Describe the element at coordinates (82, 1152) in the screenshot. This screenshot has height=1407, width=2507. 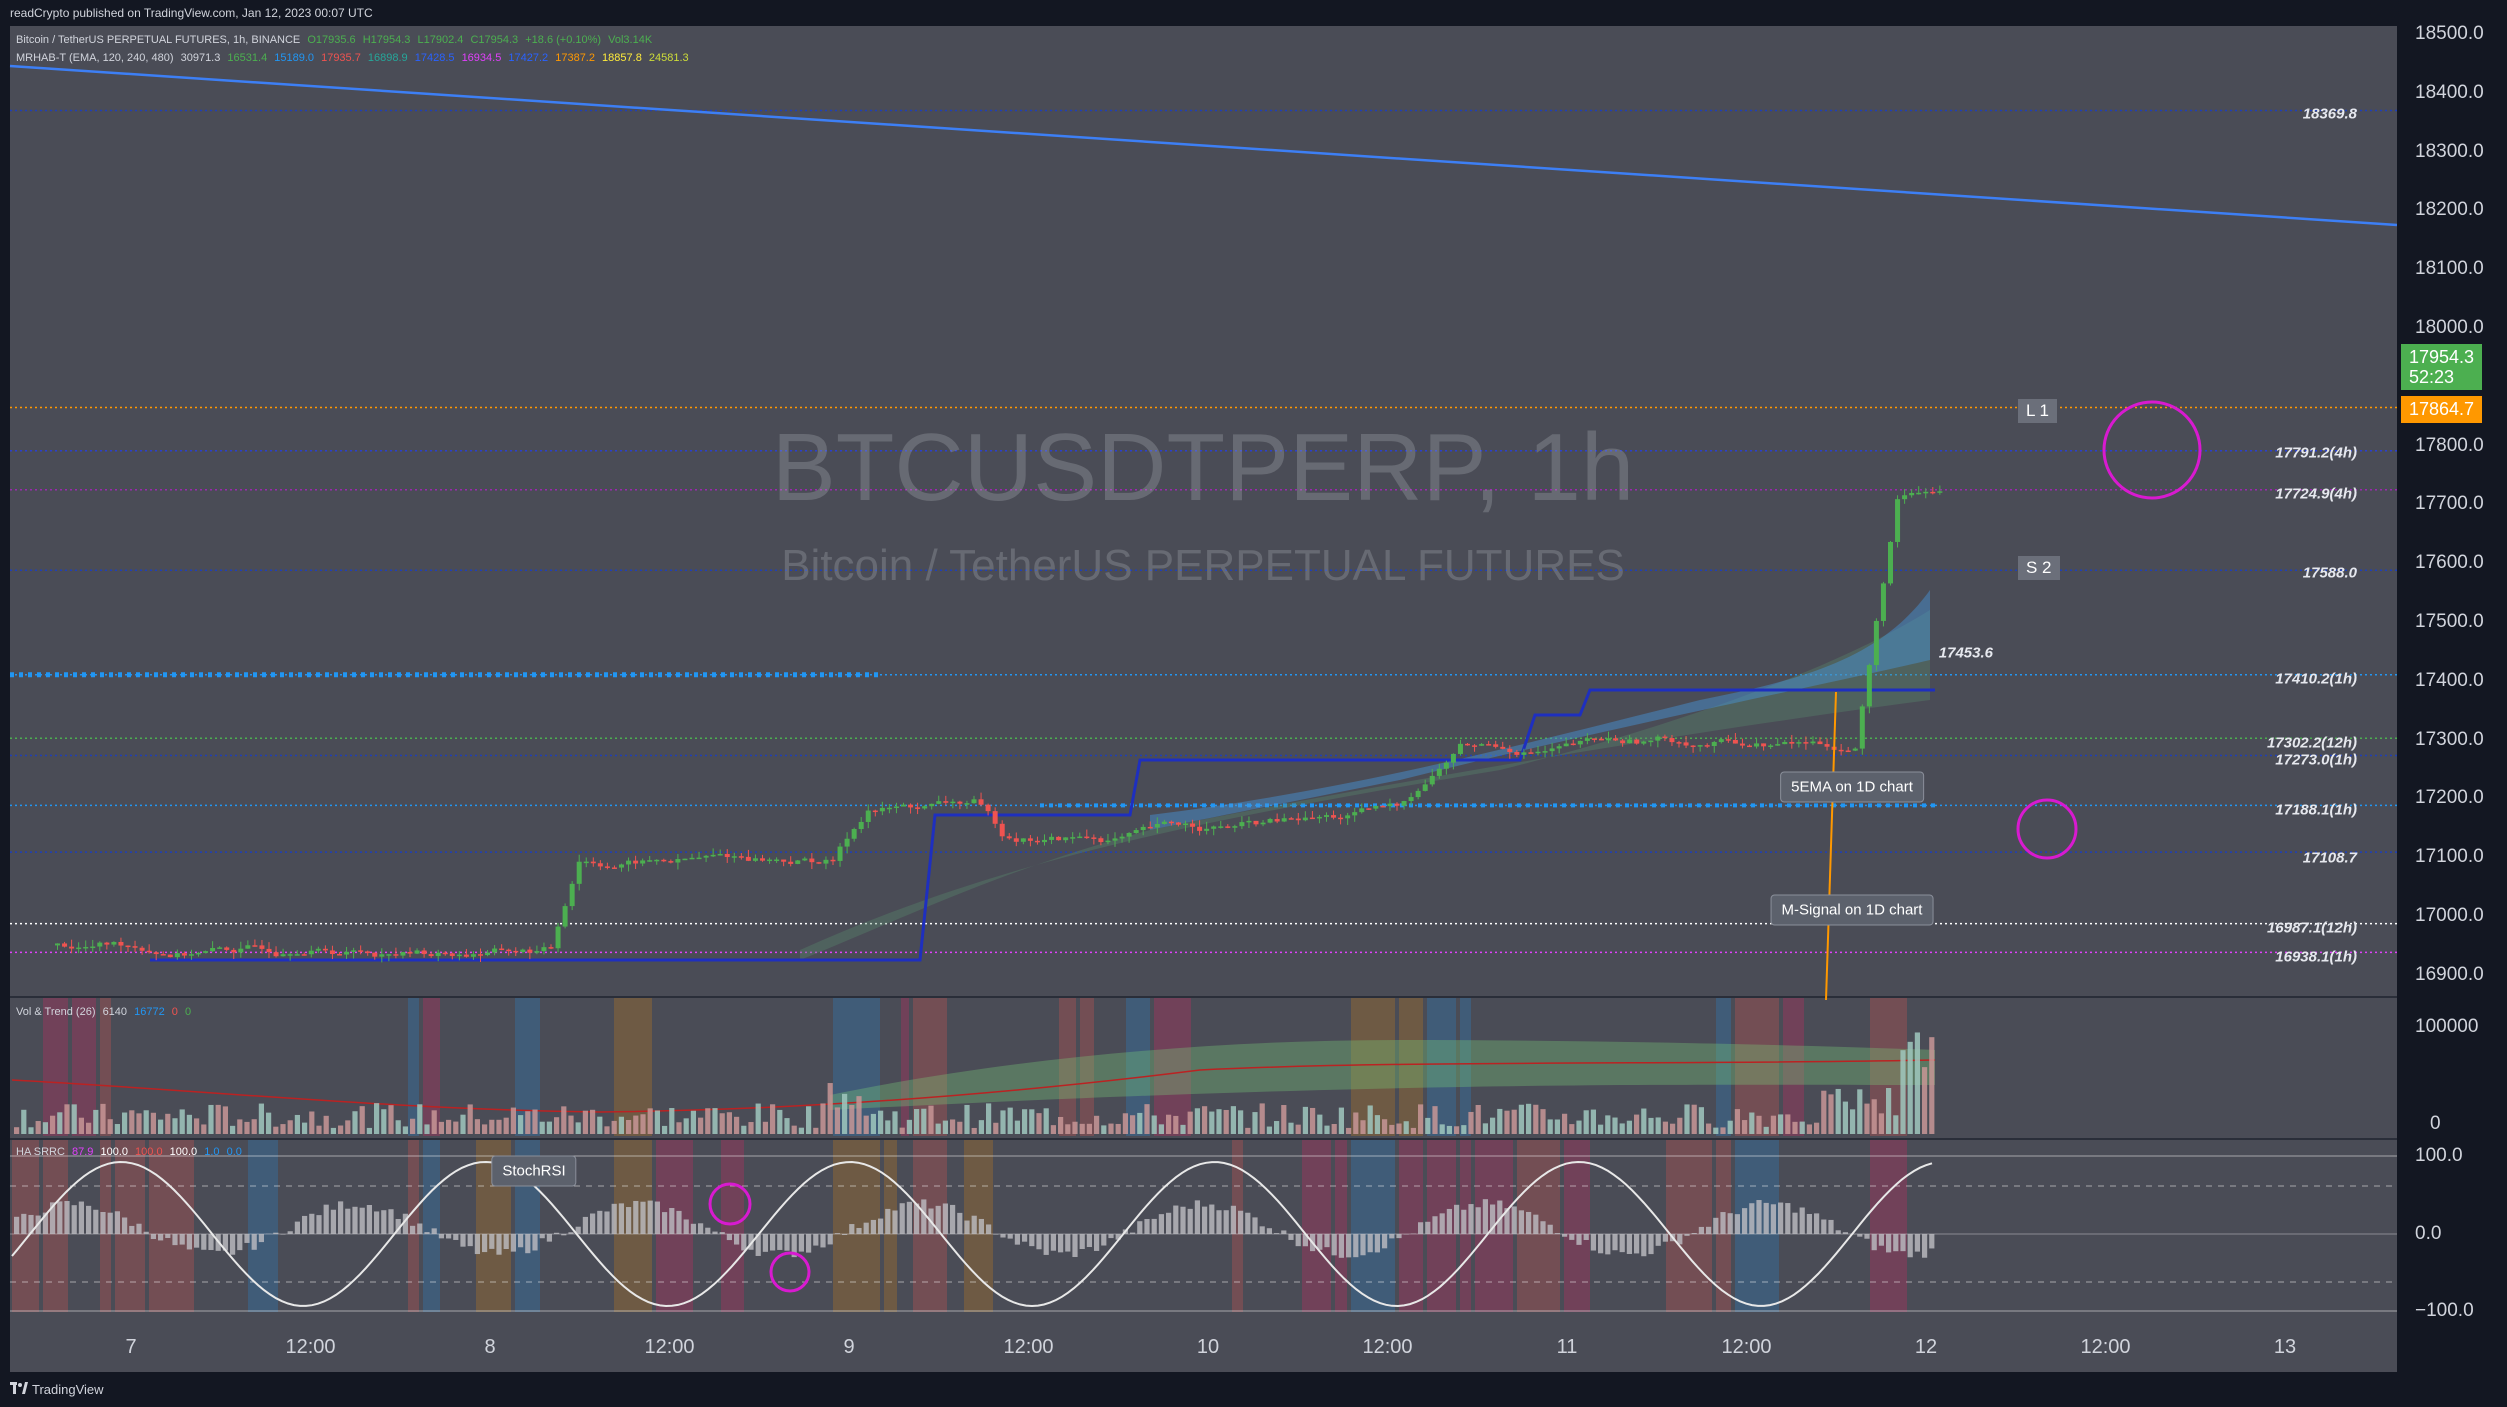
I see `ha-legend-value: 87.9` at that location.